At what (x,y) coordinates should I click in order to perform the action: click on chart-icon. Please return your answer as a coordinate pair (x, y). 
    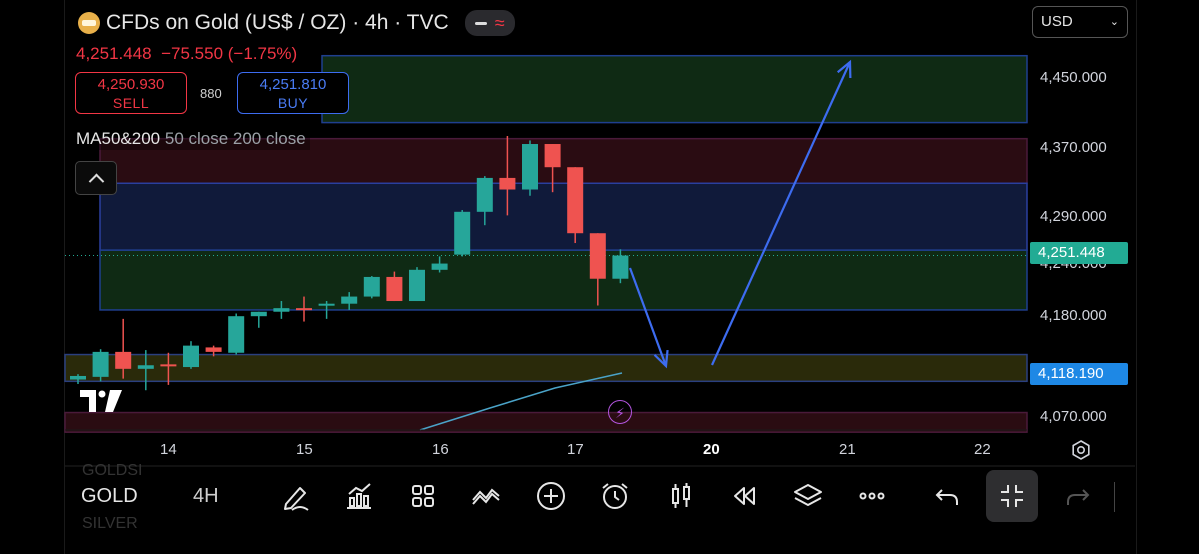
    Looking at the image, I should click on (359, 496).